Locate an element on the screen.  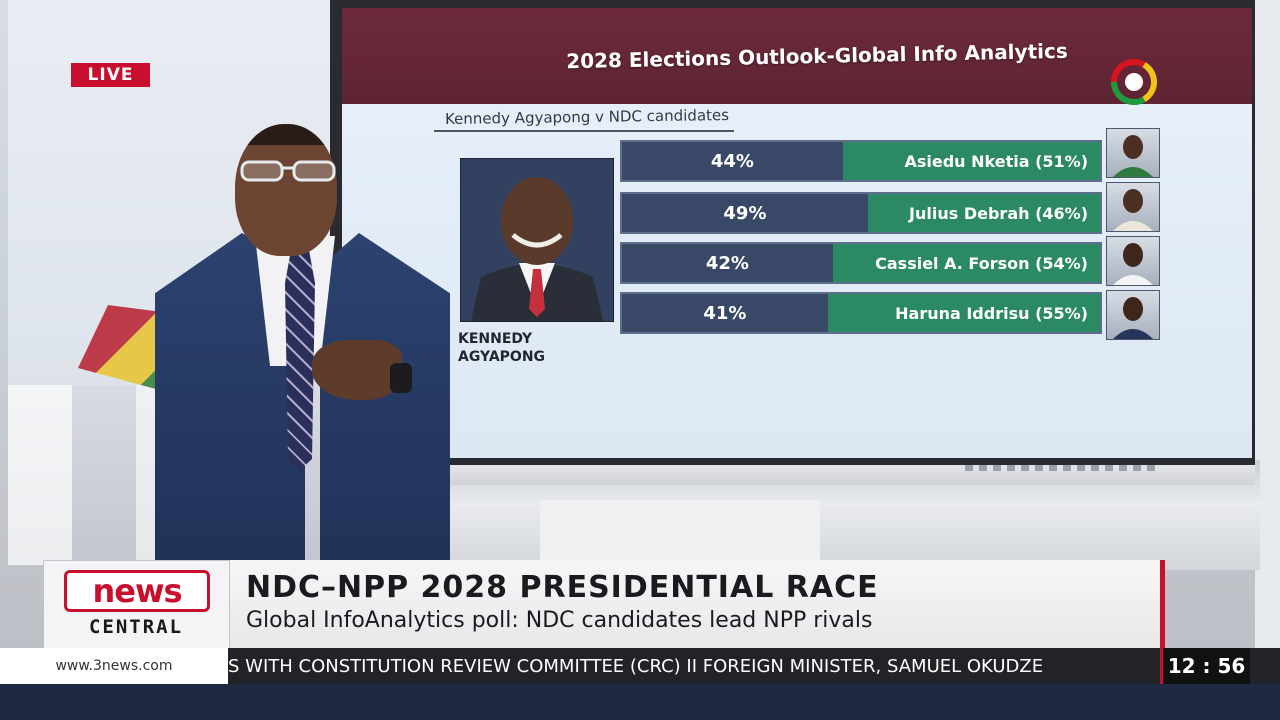
poll-row: 41% Haruna Iddrisu (55%) is located at coordinates (861, 313).